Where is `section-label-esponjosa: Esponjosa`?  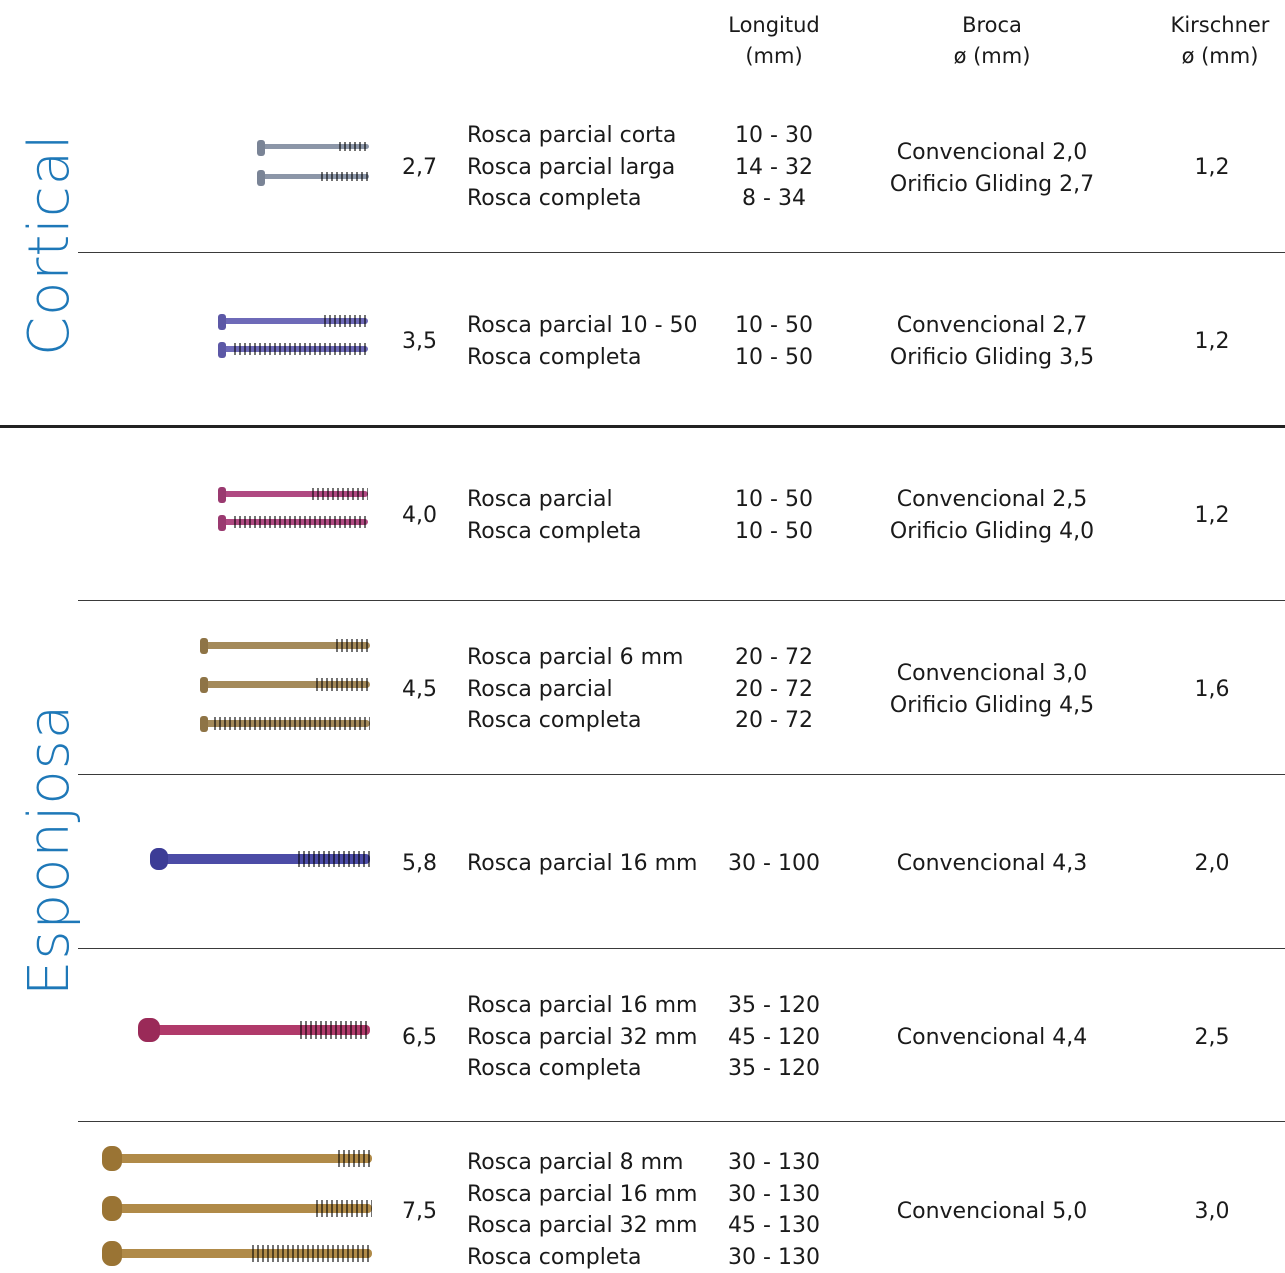
section-label-esponjosa: Esponjosa is located at coordinates (50, 858).